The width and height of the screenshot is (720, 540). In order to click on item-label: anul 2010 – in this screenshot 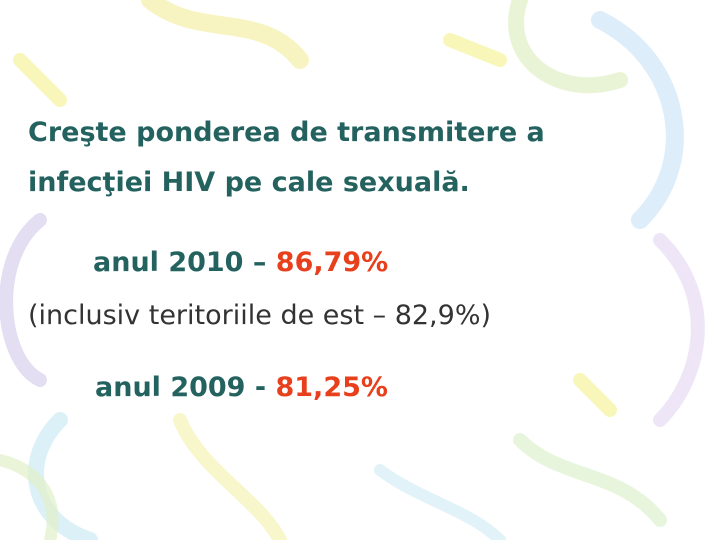, I will do `click(180, 262)`.